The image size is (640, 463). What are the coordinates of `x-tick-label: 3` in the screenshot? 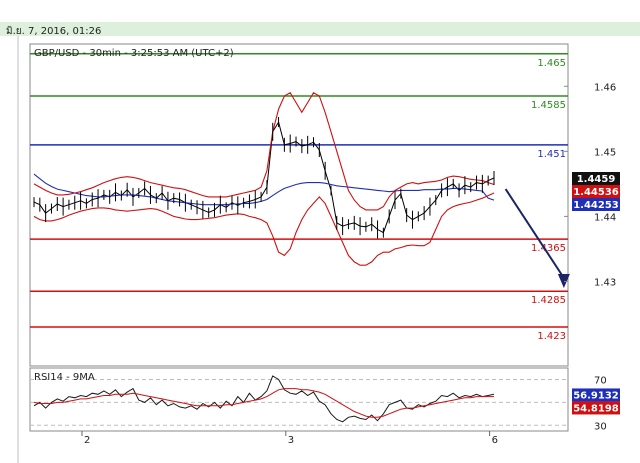 It's located at (291, 440).